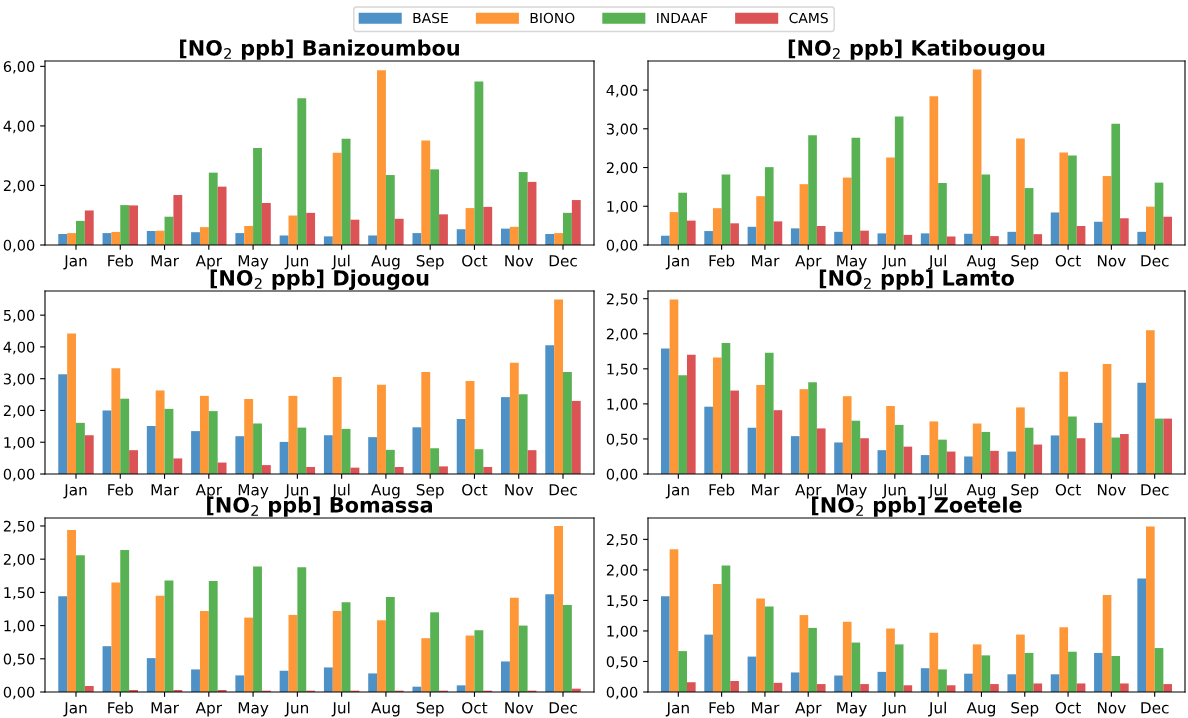 This screenshot has width=1188, height=718. I want to click on chart-title: [NO$_{2}$ ppb] Djougou, so click(319, 279).